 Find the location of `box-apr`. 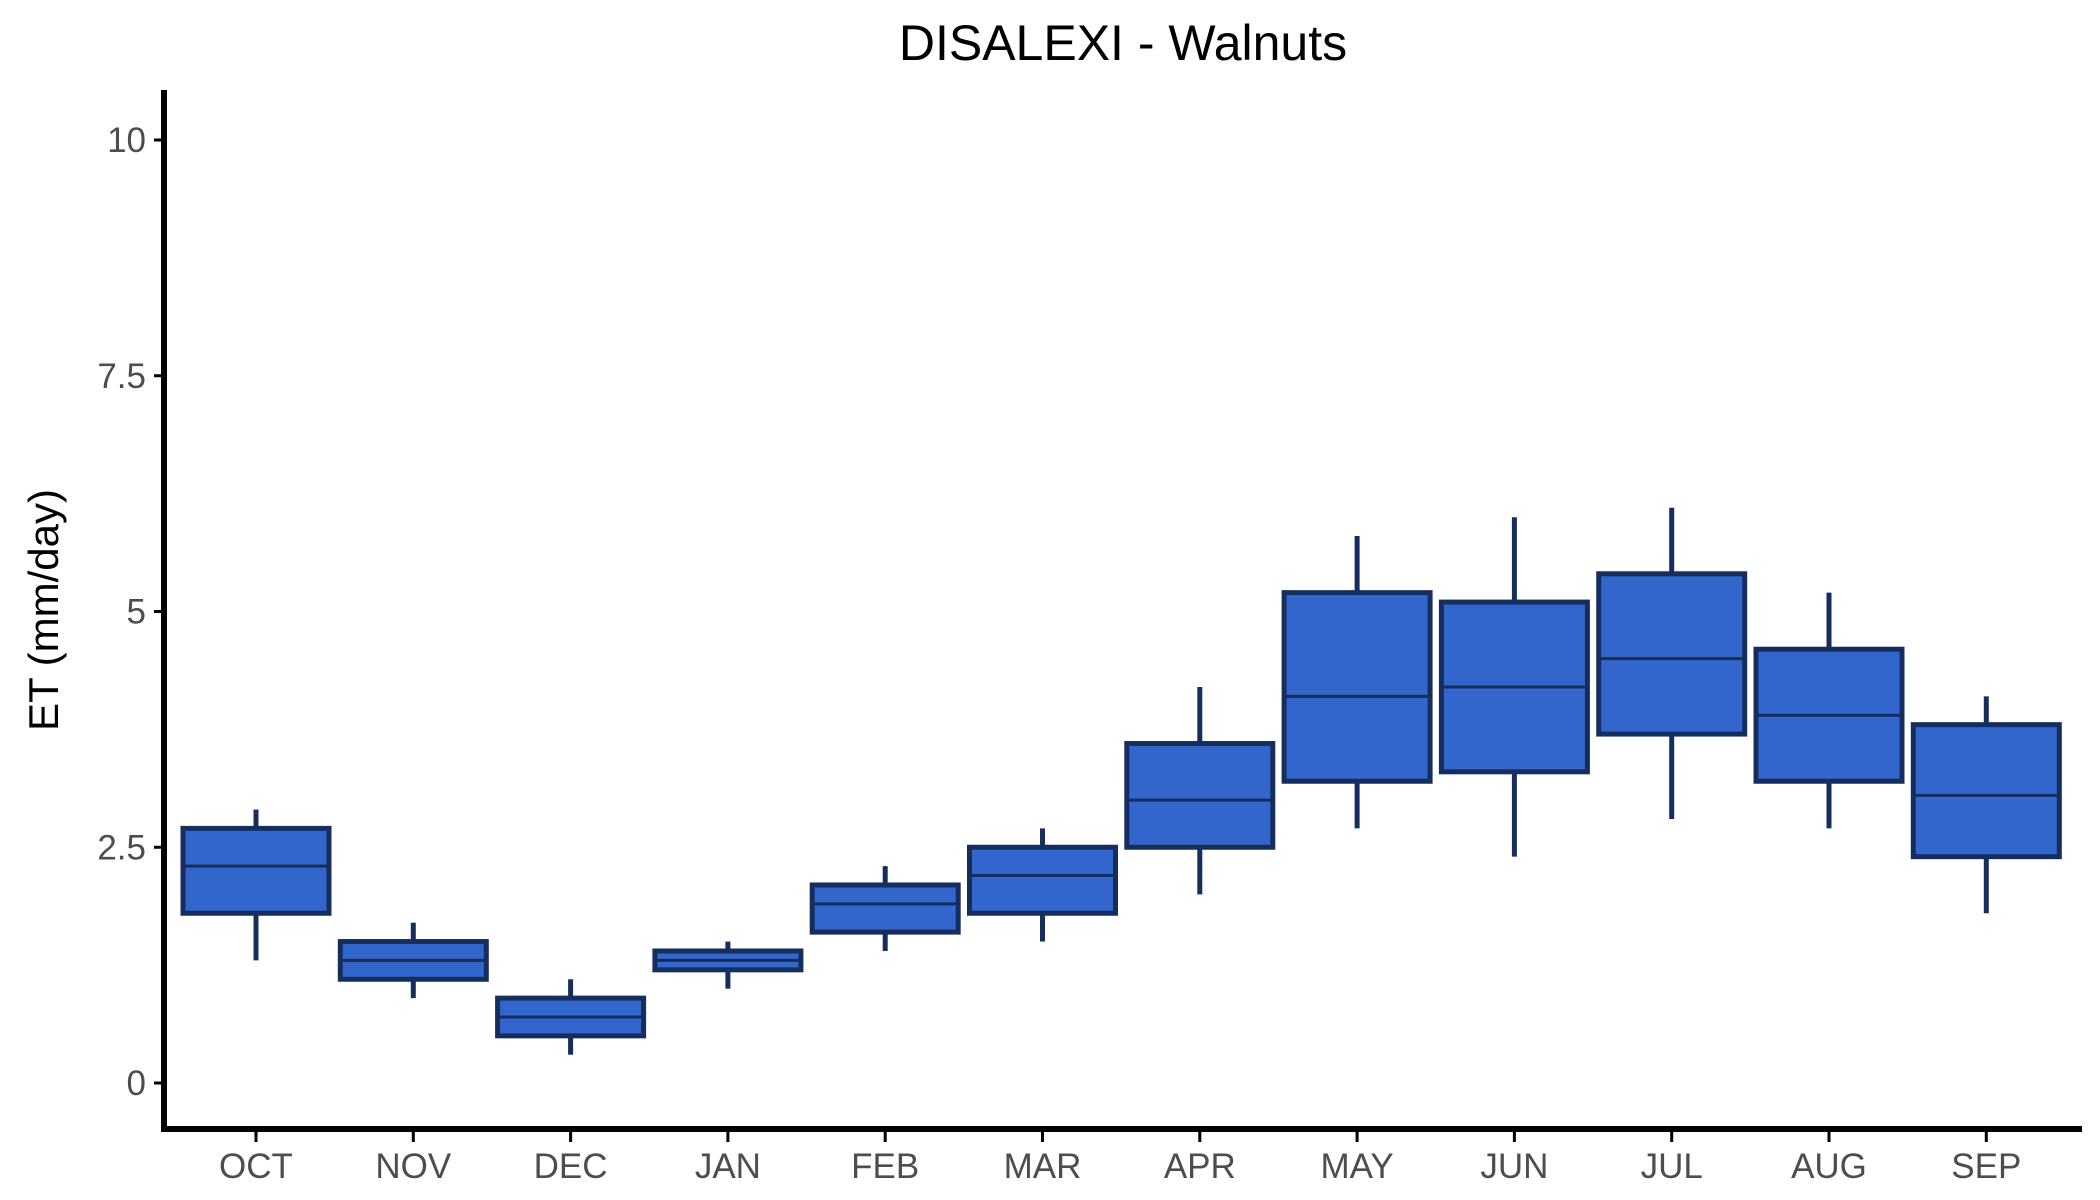

box-apr is located at coordinates (1200, 790).